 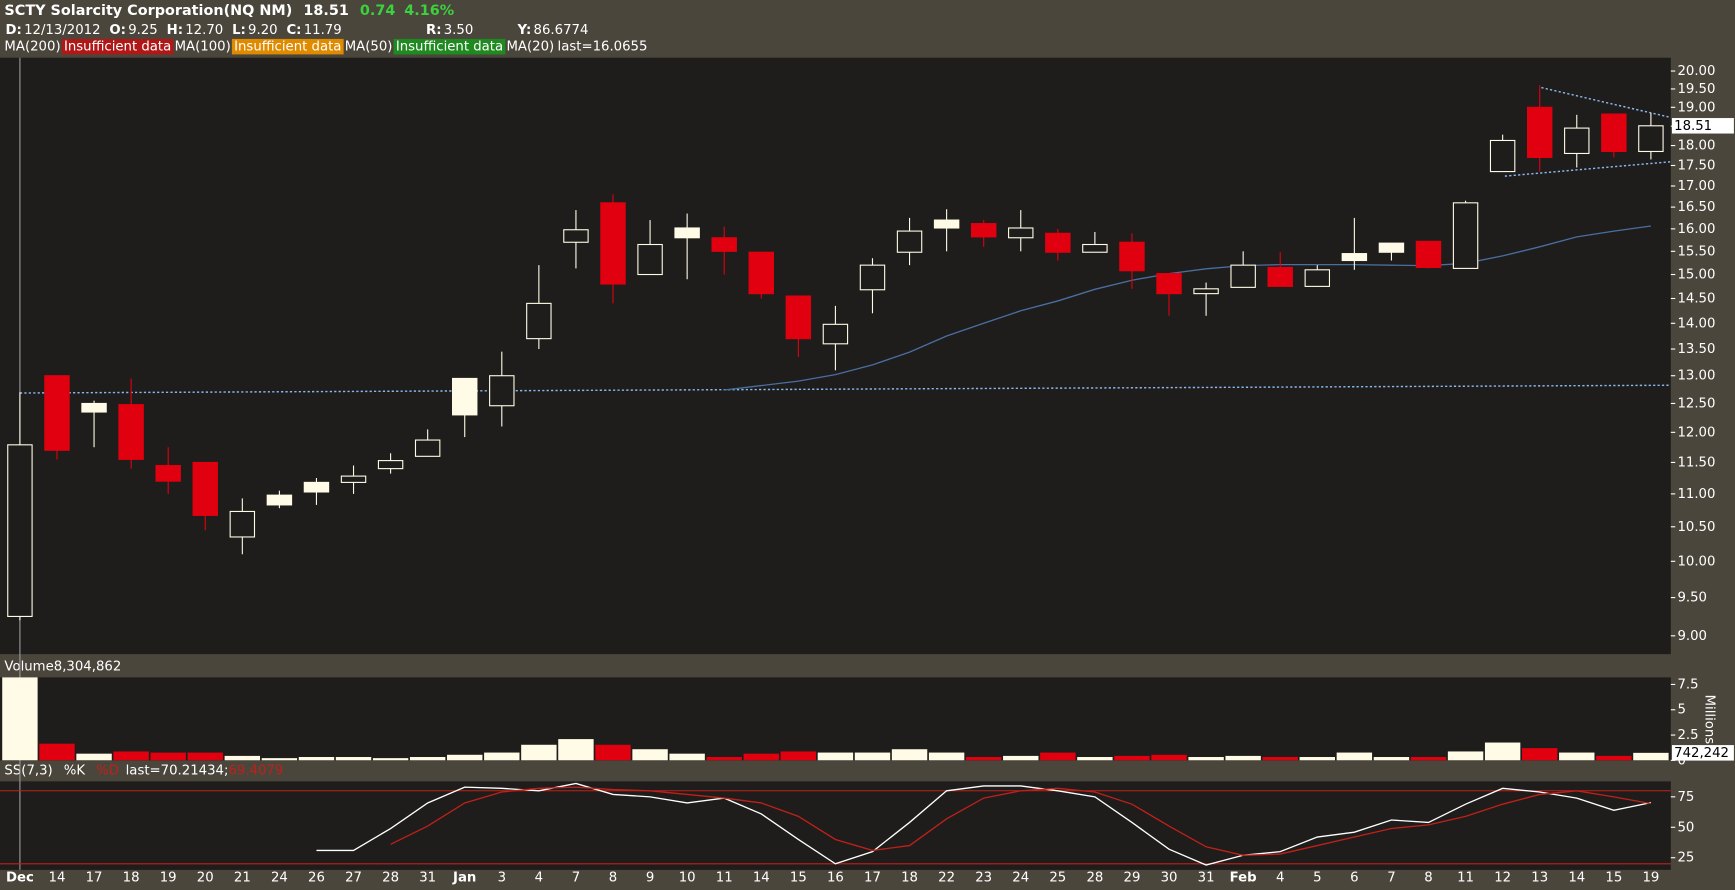 What do you see at coordinates (835, 878) in the screenshot?
I see `x-tick-label: 16` at bounding box center [835, 878].